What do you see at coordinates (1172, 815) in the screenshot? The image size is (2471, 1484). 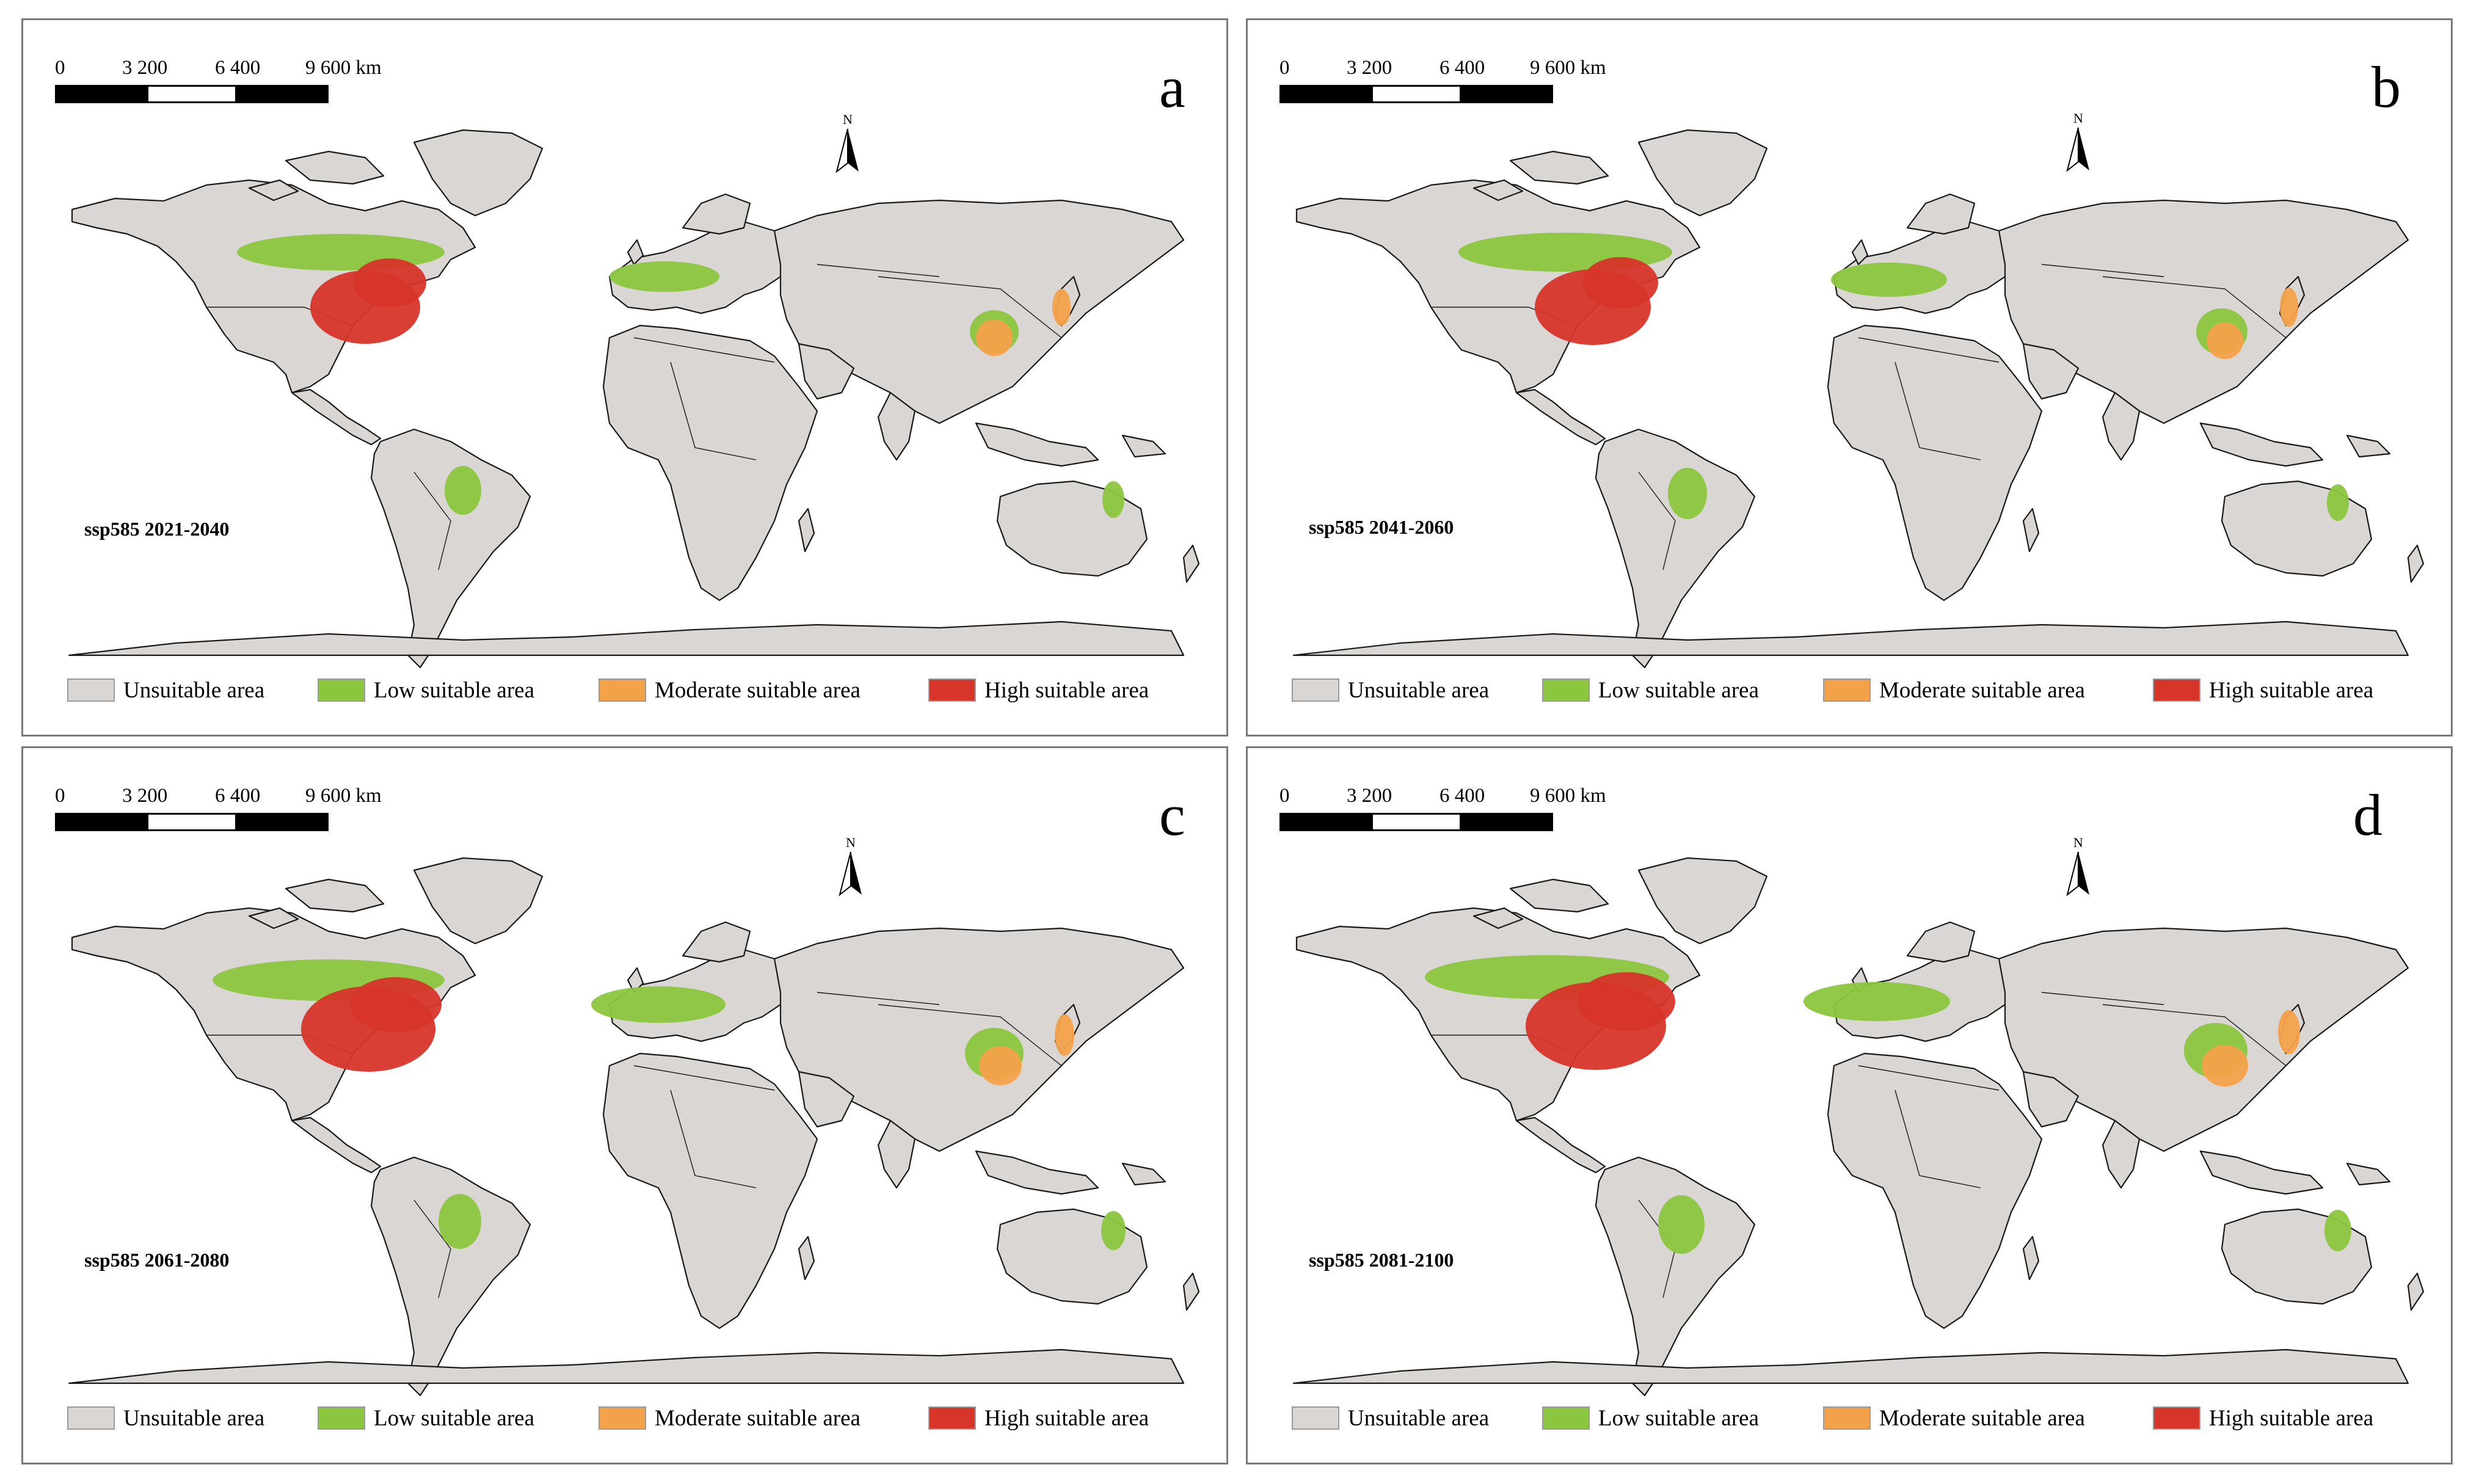 I see `panel-letter: c` at bounding box center [1172, 815].